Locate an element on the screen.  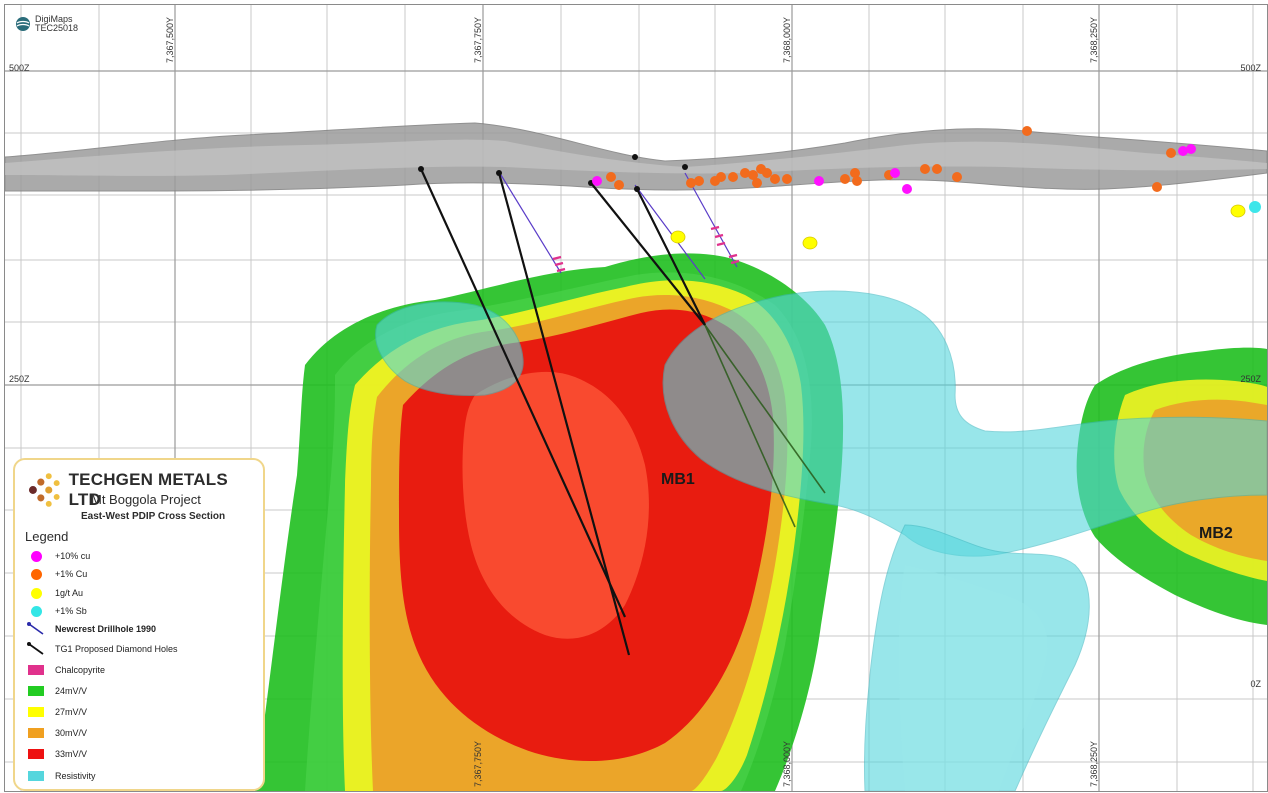
black-drillhole-icon is located at coordinates (35, 648).